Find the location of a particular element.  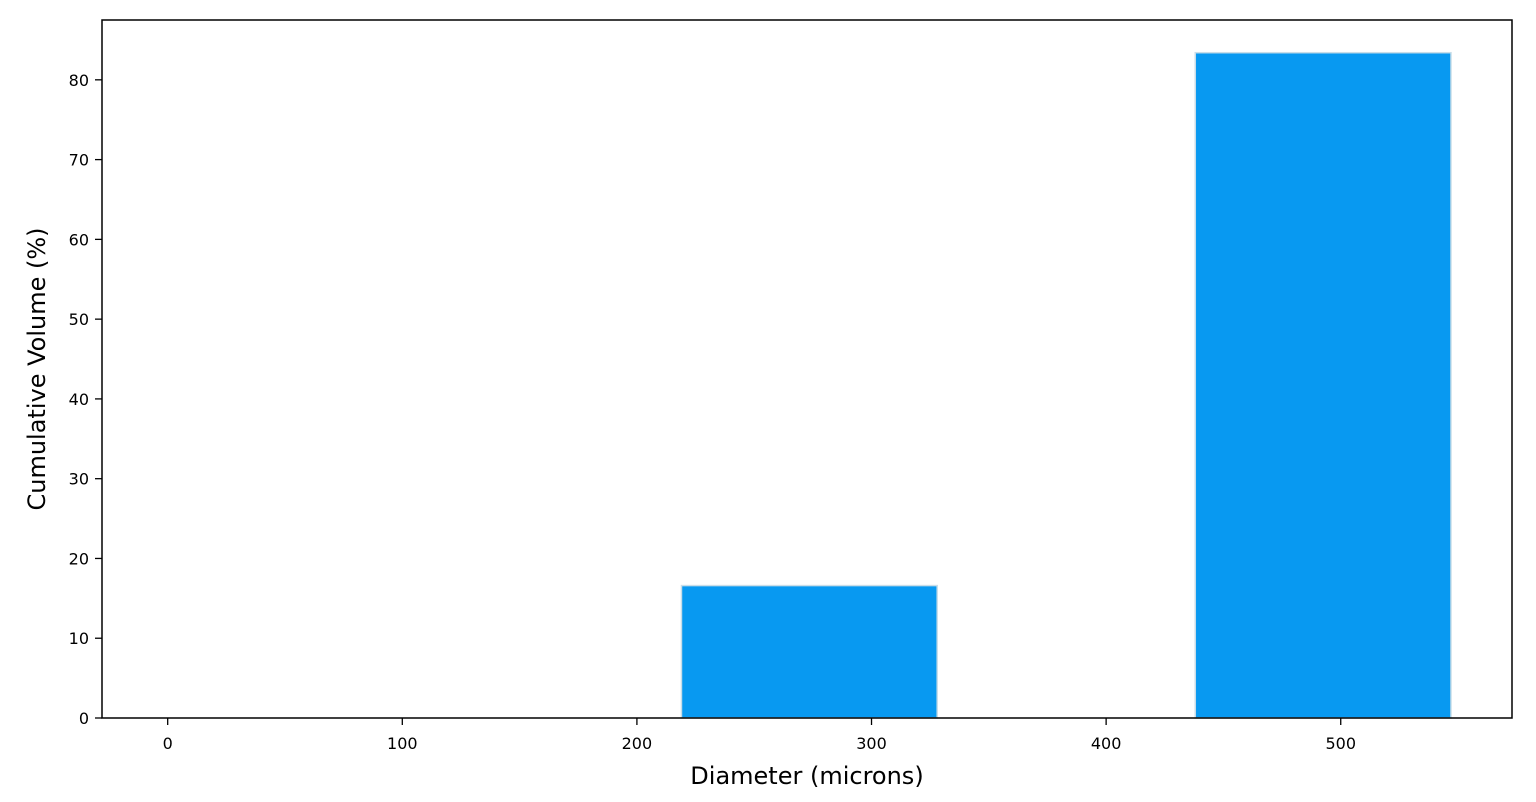

x-tick-label: 300 is located at coordinates (871, 743).